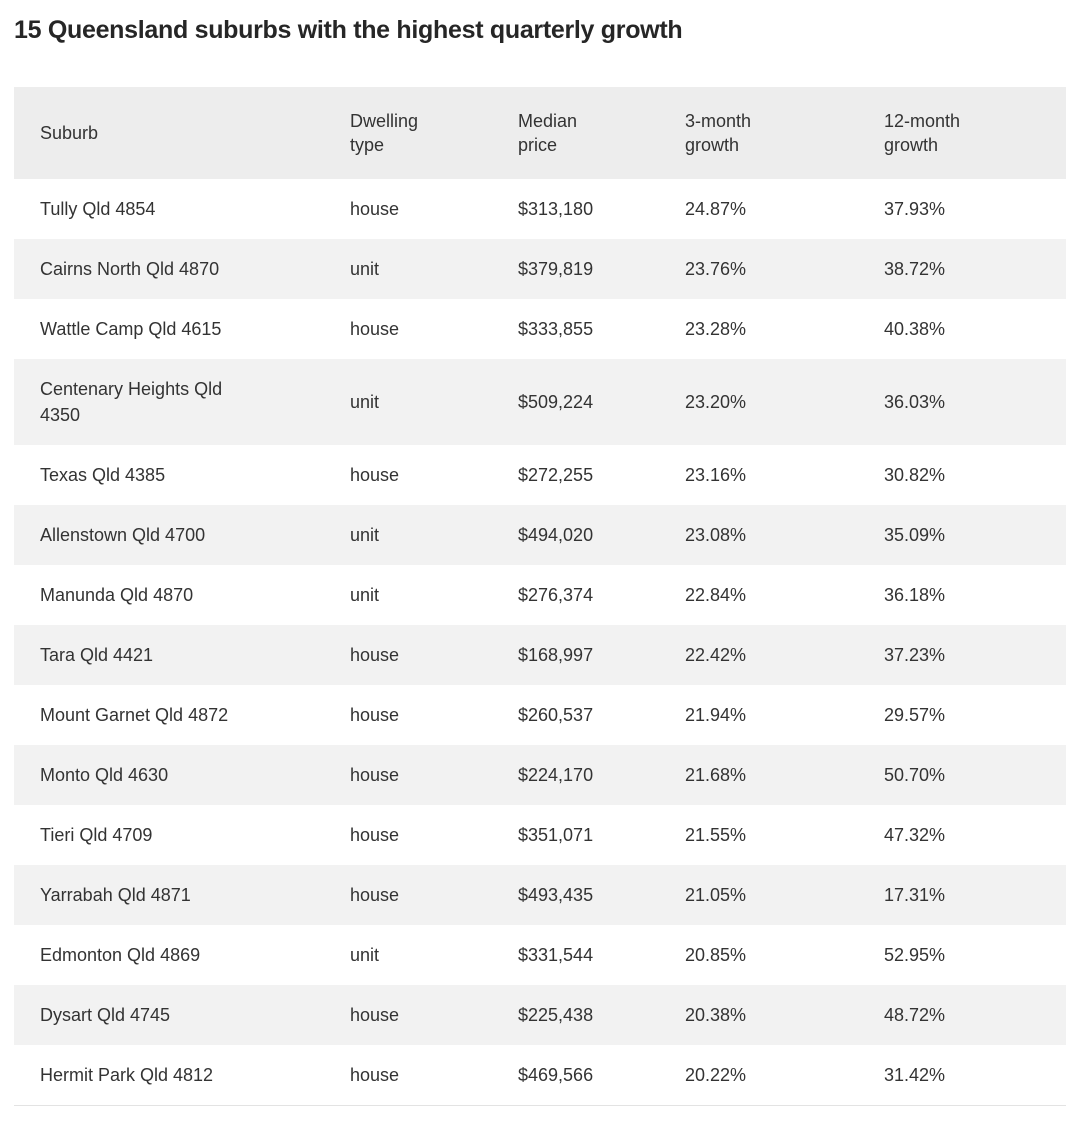  I want to click on suburb-cell: Texas Qld 4385, so click(182, 475).